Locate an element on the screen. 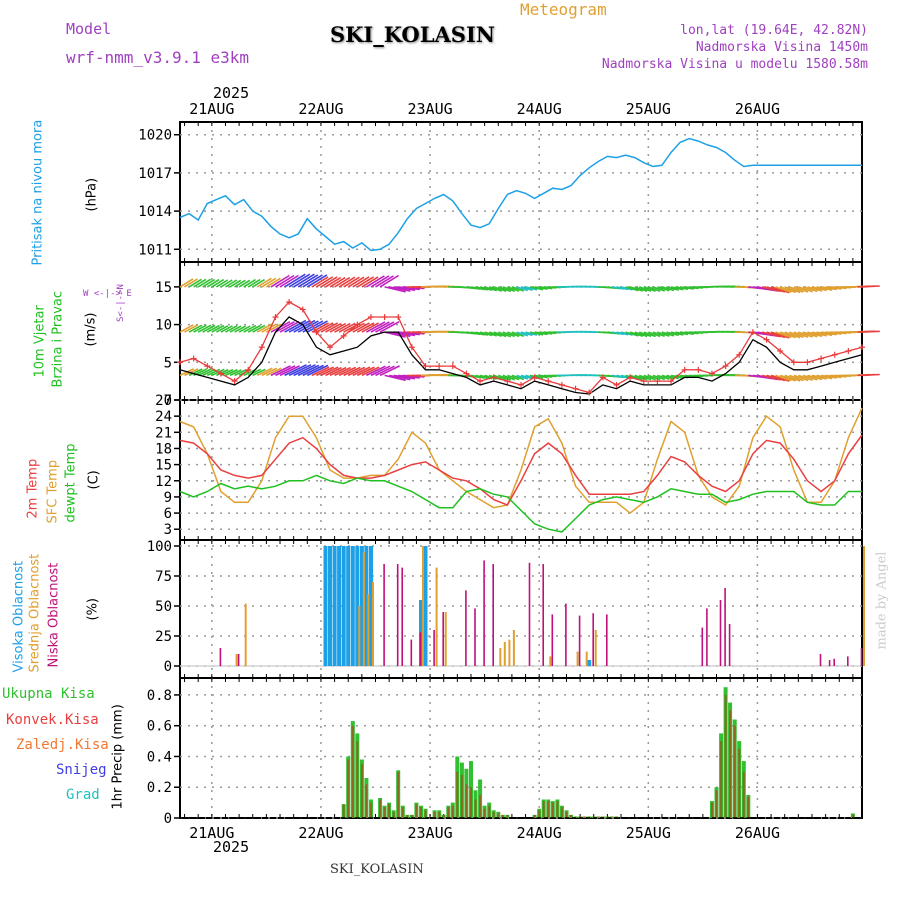 The height and width of the screenshot is (900, 900). top-day-label: 26AUG is located at coordinates (757, 109).